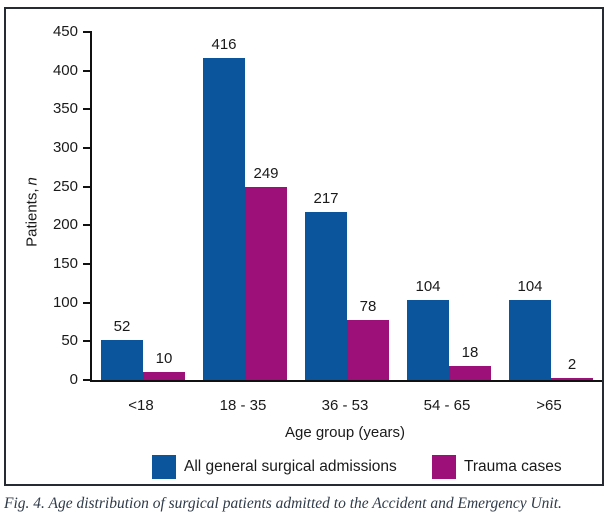  Describe the element at coordinates (290, 466) in the screenshot. I see `legend-label: All general surgical admissions` at that location.